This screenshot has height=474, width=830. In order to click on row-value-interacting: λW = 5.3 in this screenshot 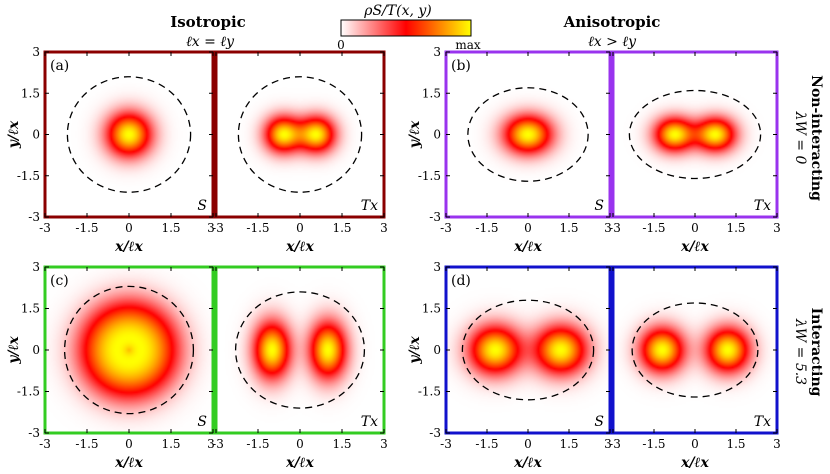, I will do `click(800, 351)`.